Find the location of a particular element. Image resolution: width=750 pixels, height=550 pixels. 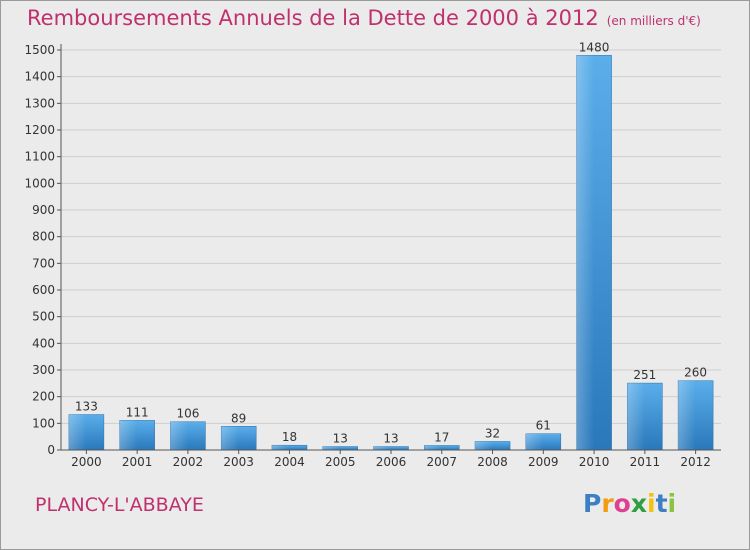

value-label: 17 is located at coordinates (441, 437).